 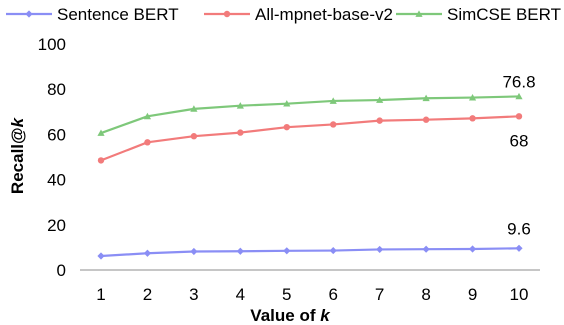 What do you see at coordinates (519, 140) in the screenshot?
I see `data-label: 68` at bounding box center [519, 140].